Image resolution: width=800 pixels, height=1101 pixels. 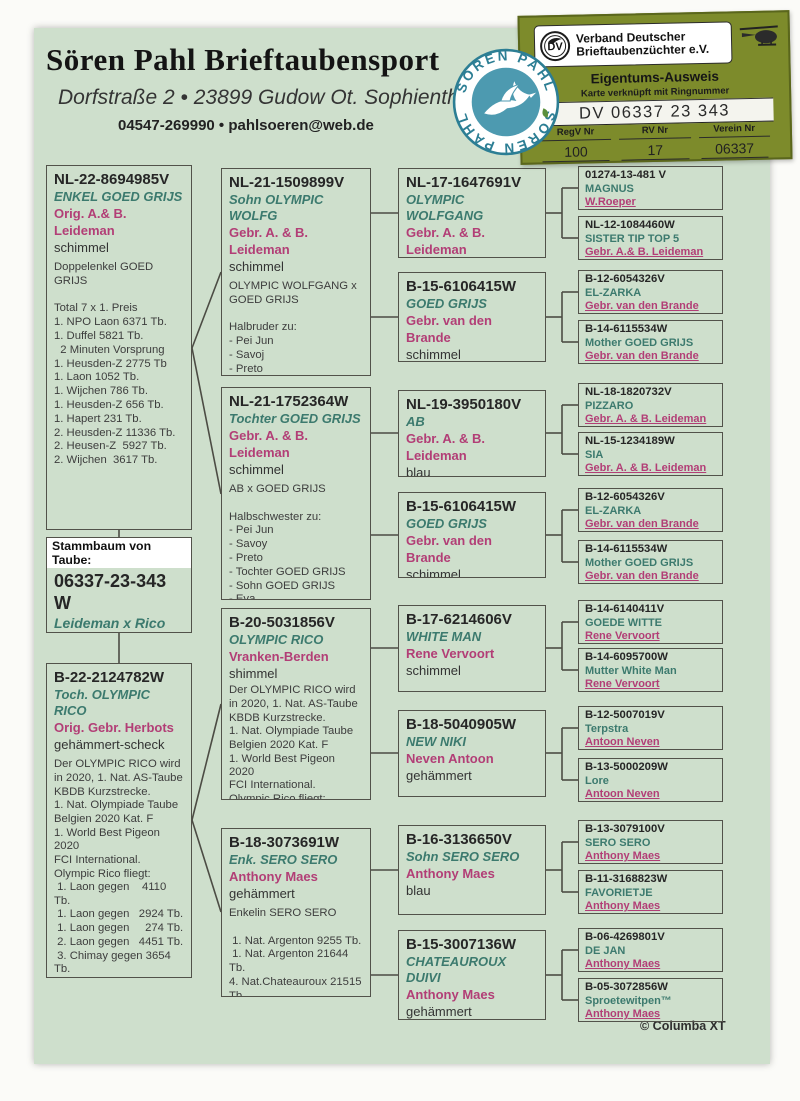 What do you see at coordinates (609, 405) in the screenshot?
I see `pigeon-name: PIZZARO` at bounding box center [609, 405].